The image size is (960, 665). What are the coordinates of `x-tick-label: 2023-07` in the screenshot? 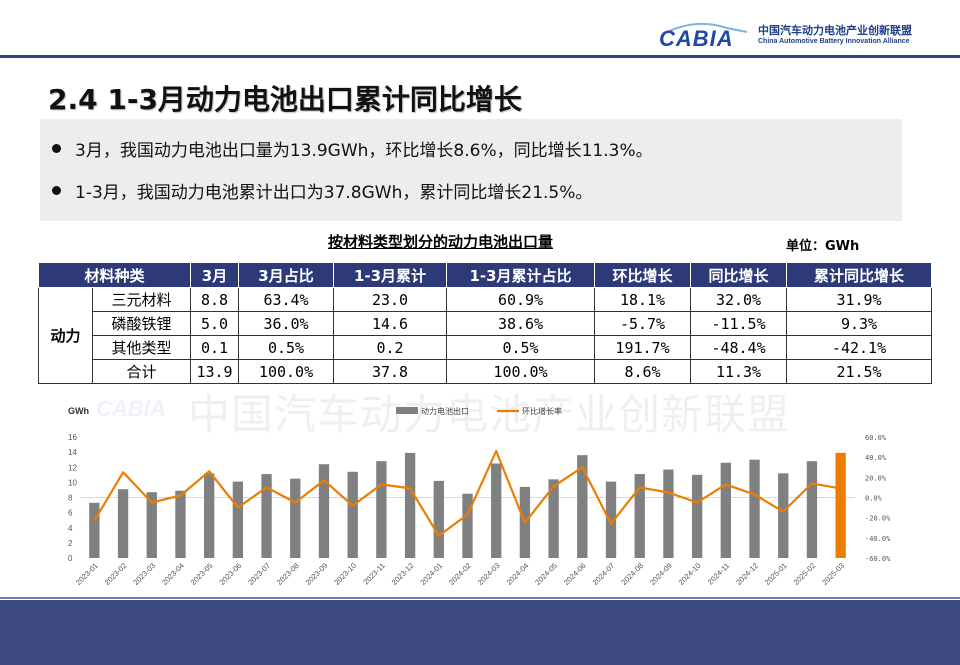 It's located at (259, 574).